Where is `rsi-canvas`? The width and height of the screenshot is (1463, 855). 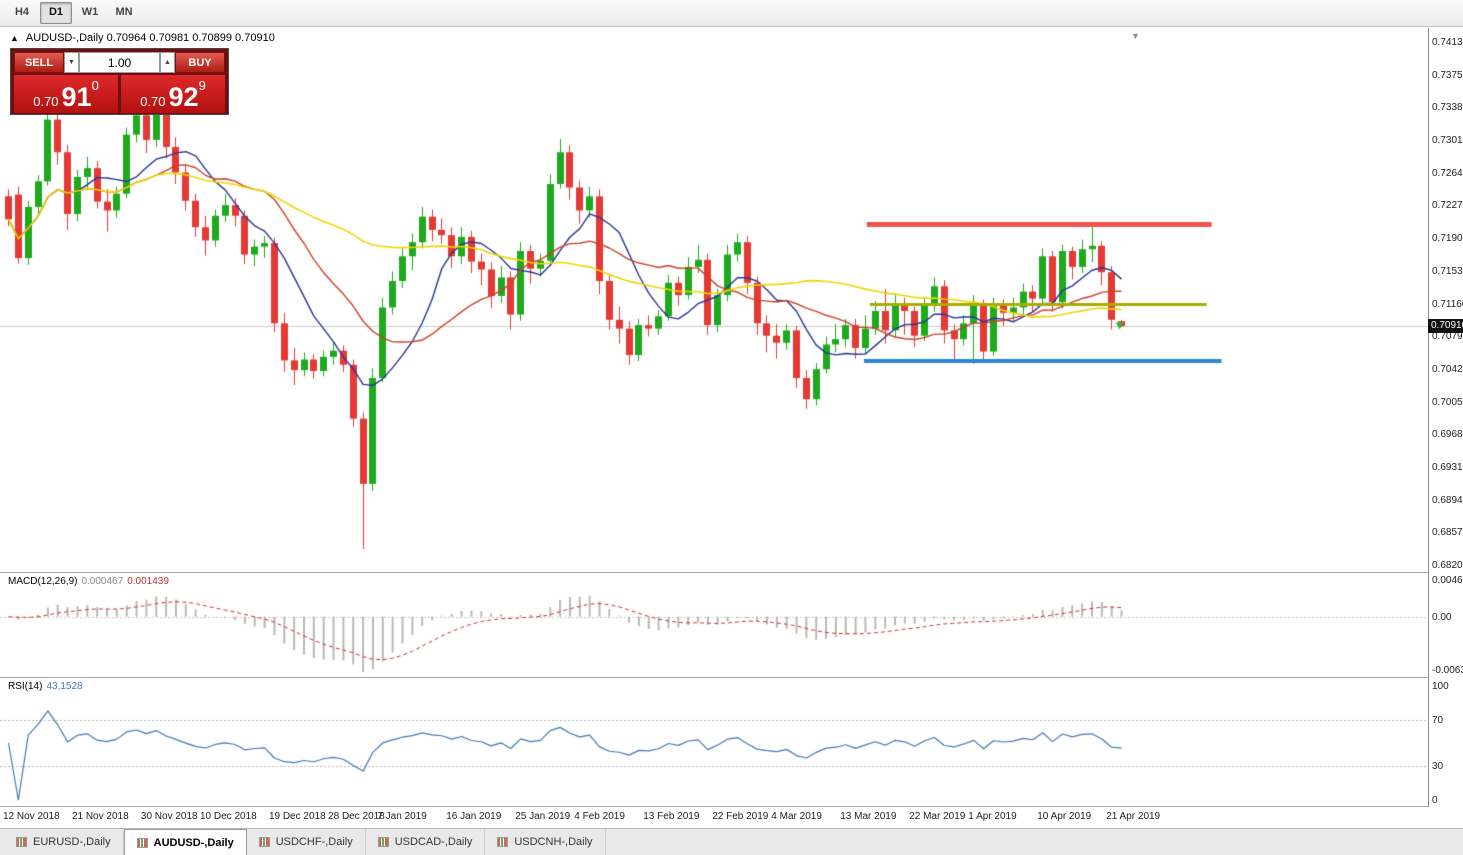 rsi-canvas is located at coordinates (714, 742).